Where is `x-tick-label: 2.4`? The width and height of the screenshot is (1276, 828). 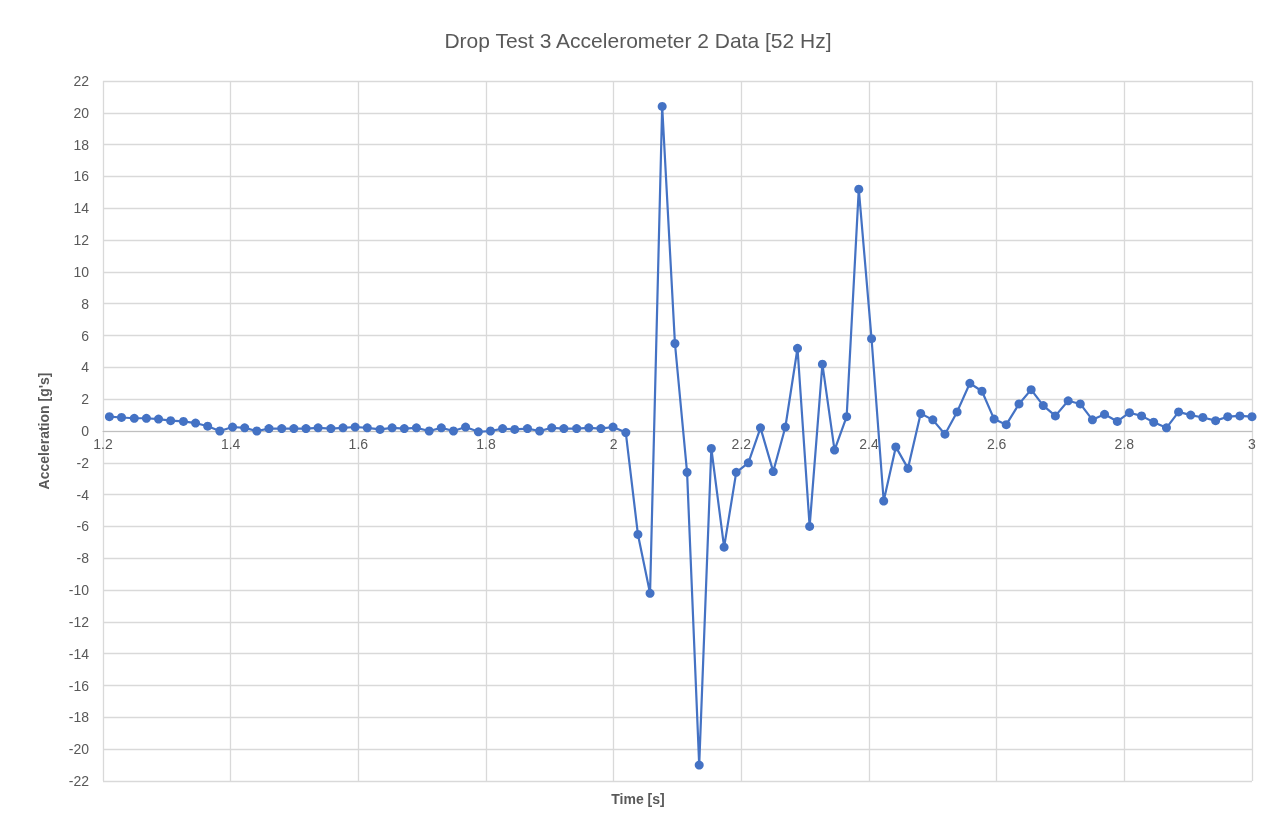
x-tick-label: 2.4 is located at coordinates (869, 444).